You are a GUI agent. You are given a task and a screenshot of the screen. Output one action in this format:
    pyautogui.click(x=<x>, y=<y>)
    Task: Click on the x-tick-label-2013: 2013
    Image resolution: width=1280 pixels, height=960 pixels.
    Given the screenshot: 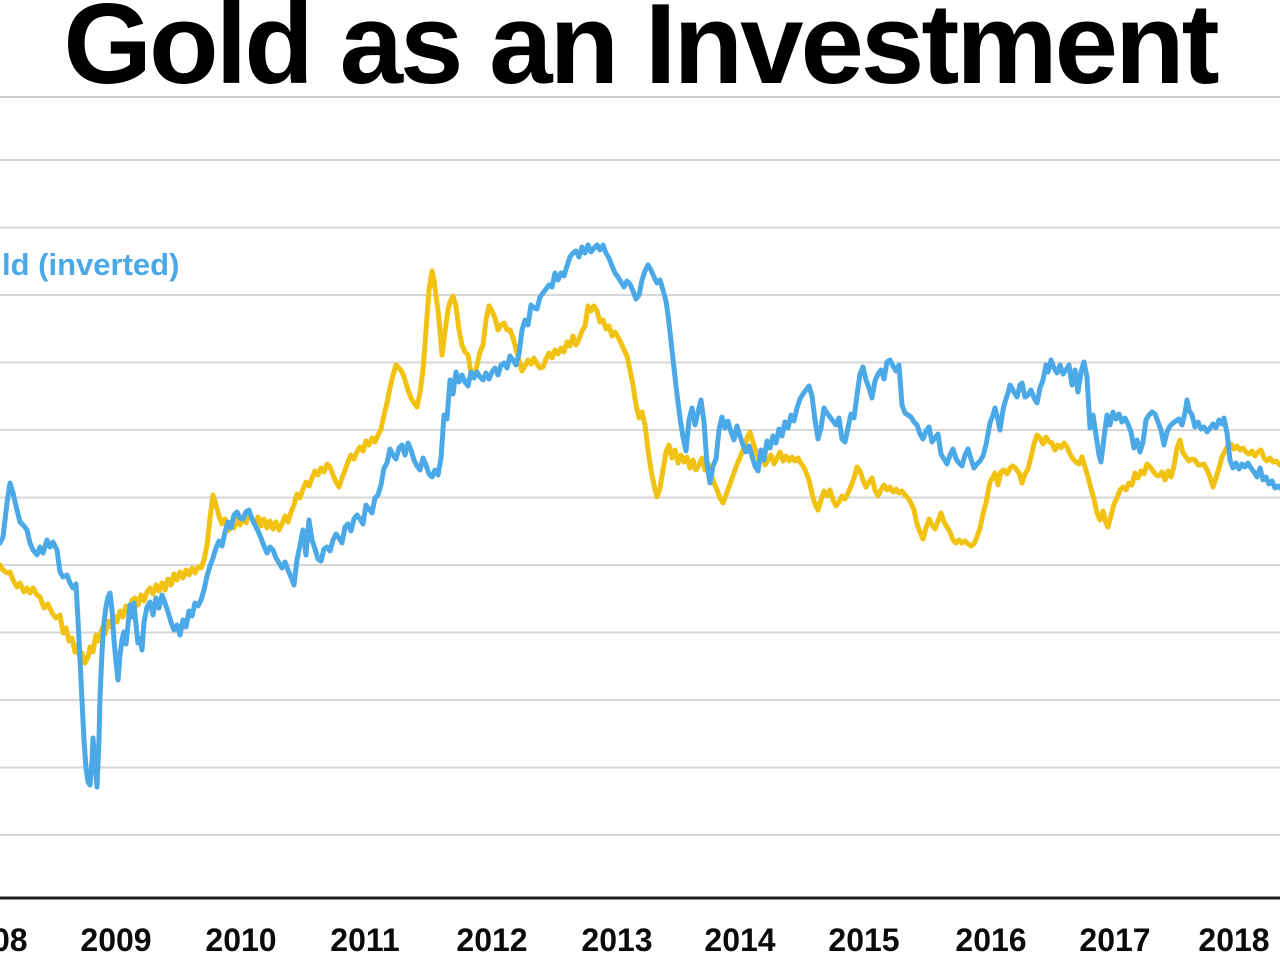 What is the action you would take?
    pyautogui.click(x=617, y=940)
    